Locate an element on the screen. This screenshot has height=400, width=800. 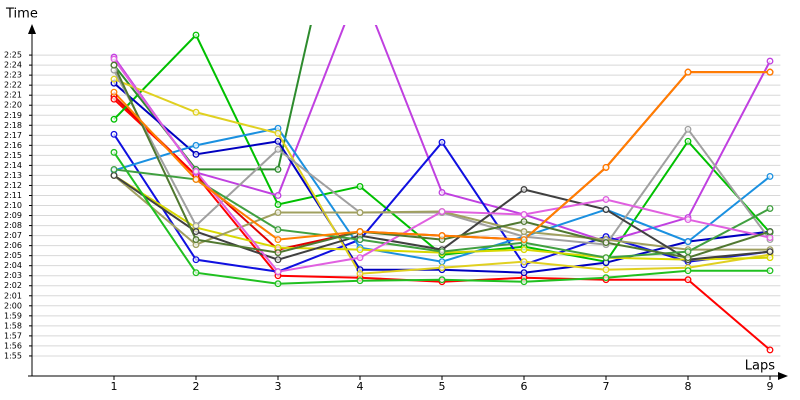
x-tick-label: 9 is located at coordinates (770, 386).